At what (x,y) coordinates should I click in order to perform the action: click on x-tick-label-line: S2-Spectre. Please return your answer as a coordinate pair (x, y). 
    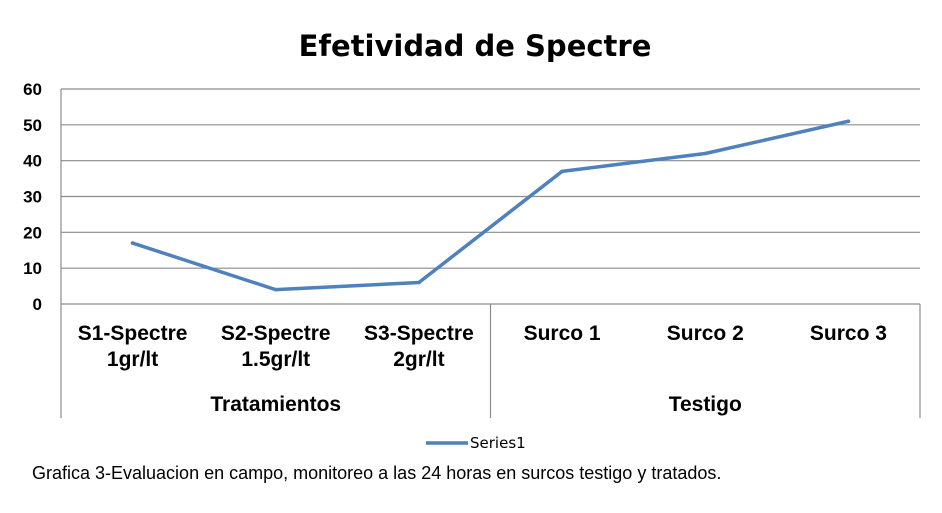
    Looking at the image, I should click on (276, 333).